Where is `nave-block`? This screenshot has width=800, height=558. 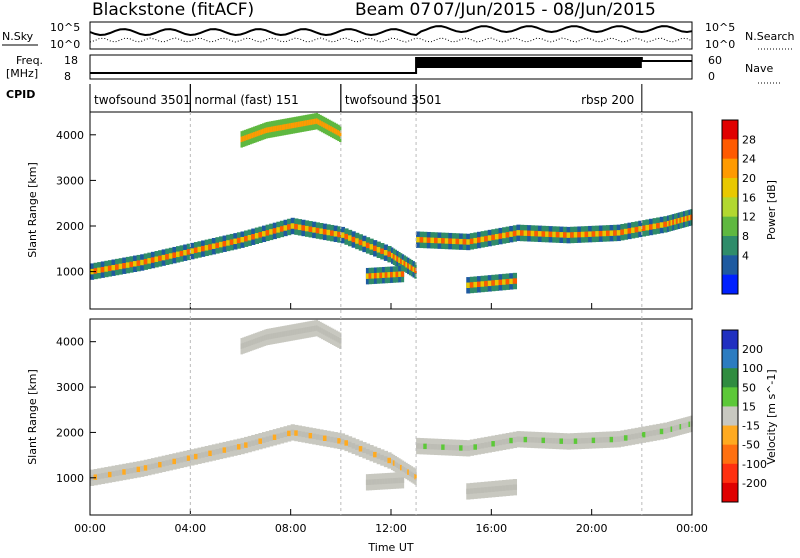 nave-block is located at coordinates (529, 63).